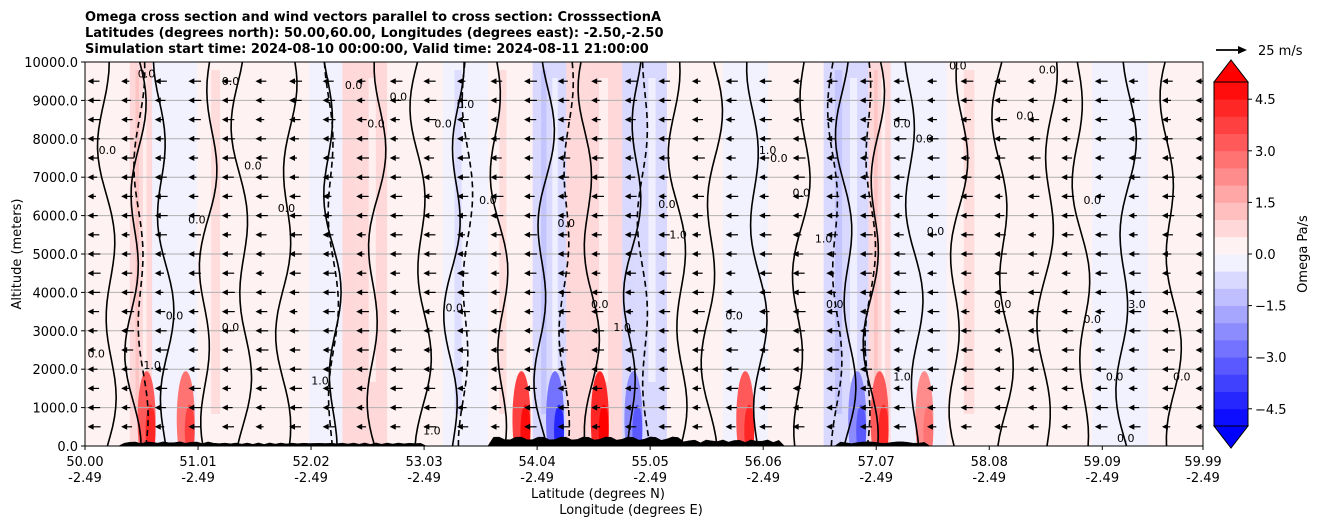  Describe the element at coordinates (566, 223) in the screenshot. I see `contour-label-19: 0.0` at that location.